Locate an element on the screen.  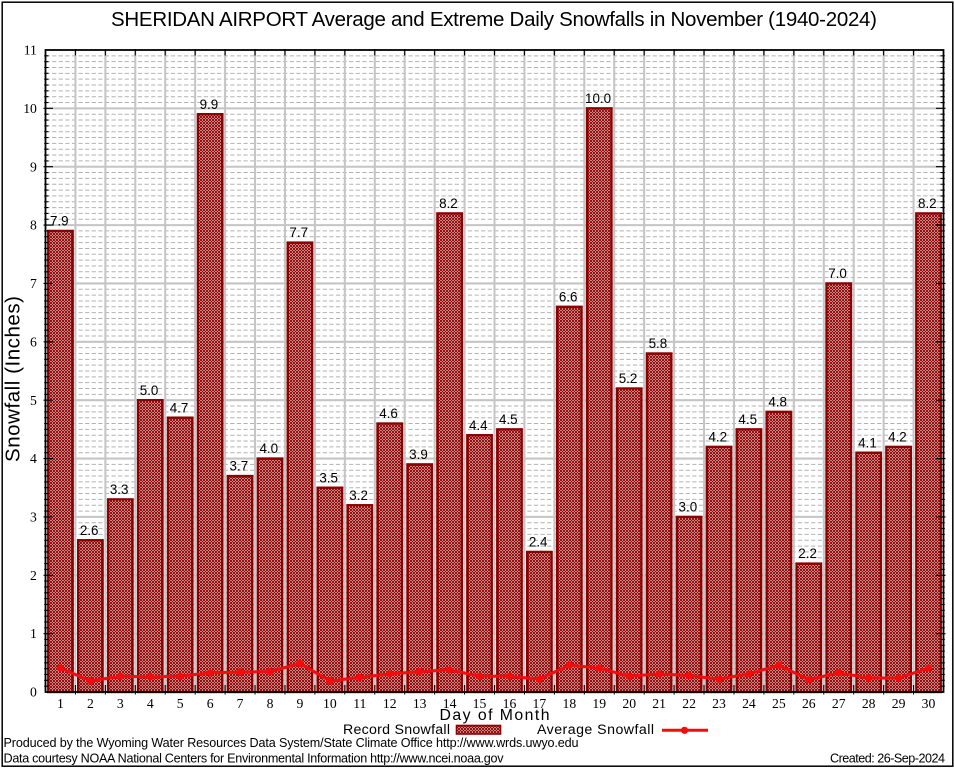
svg-text: 24 is located at coordinates (749, 703).